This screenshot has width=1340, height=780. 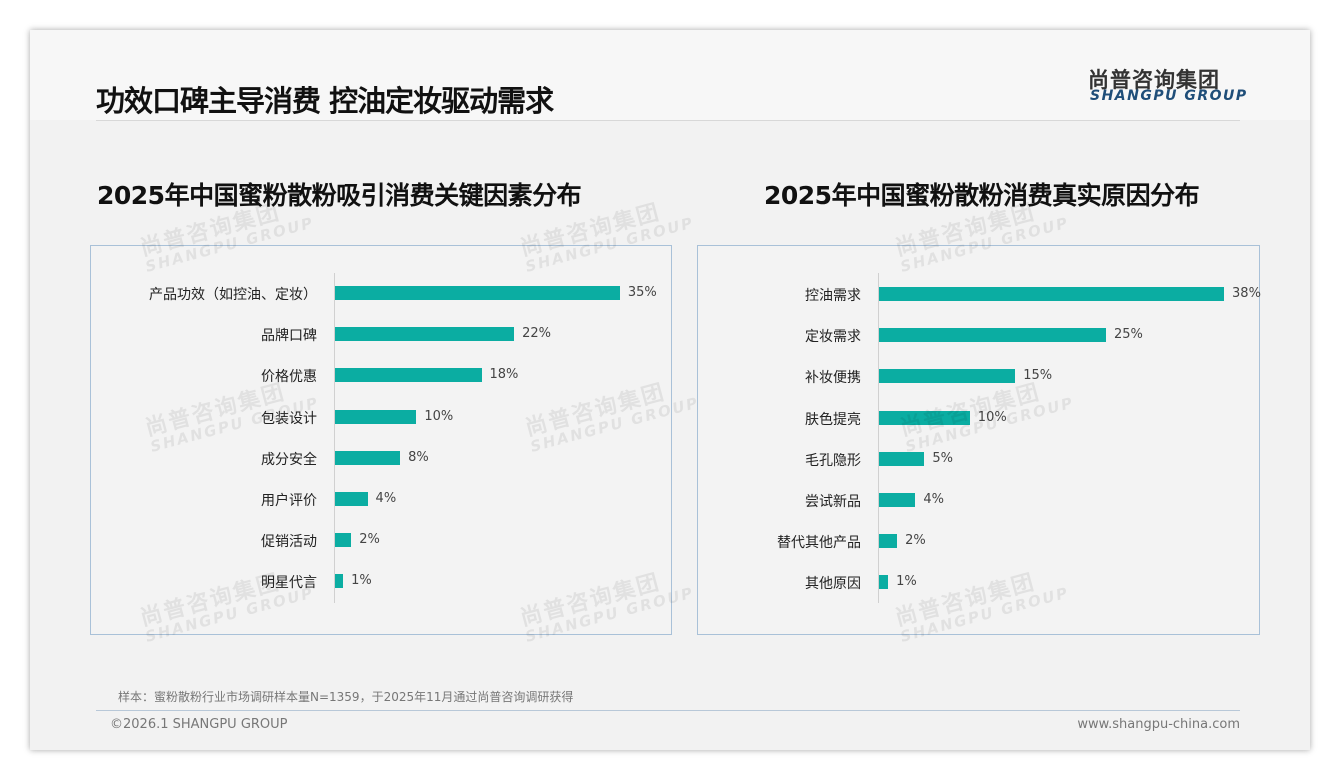 I want to click on data-label: 38%, so click(x=1246, y=293).